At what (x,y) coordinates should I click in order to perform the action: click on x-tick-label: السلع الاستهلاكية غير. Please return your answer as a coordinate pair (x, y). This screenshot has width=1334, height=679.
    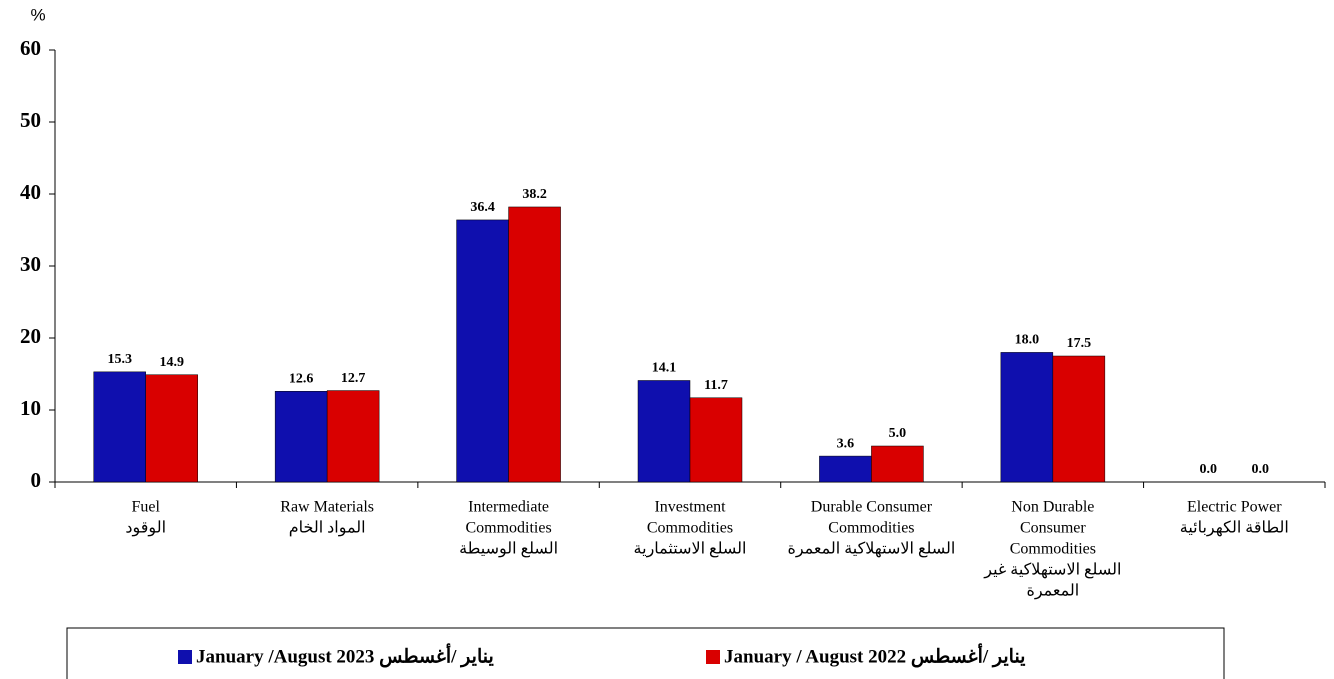
    Looking at the image, I should click on (1052, 570).